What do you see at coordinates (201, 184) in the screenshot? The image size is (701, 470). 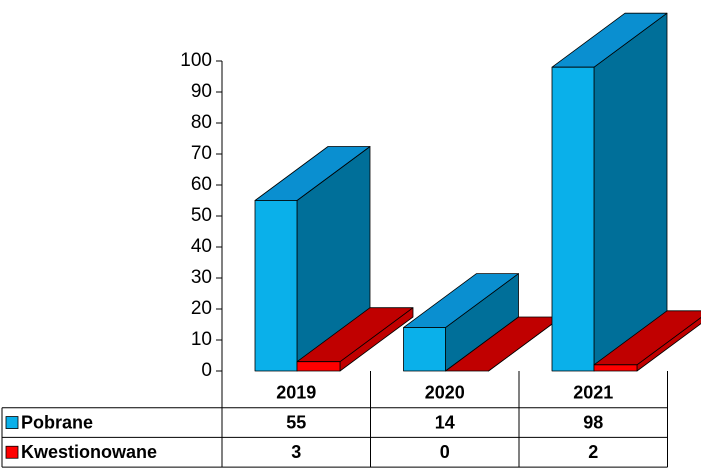 I see `y-tick-label: 60` at bounding box center [201, 184].